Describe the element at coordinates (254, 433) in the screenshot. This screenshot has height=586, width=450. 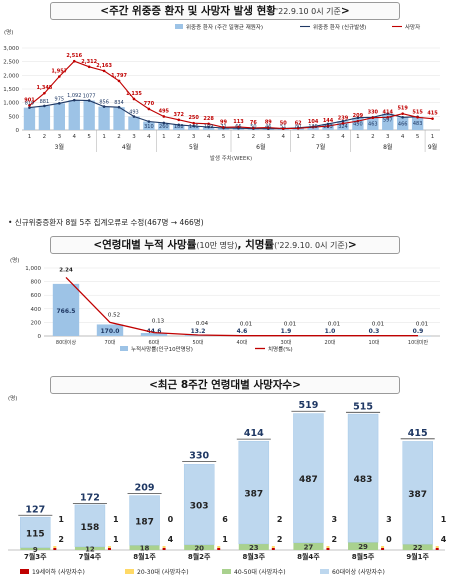
I see `total-value-label: 414` at that location.